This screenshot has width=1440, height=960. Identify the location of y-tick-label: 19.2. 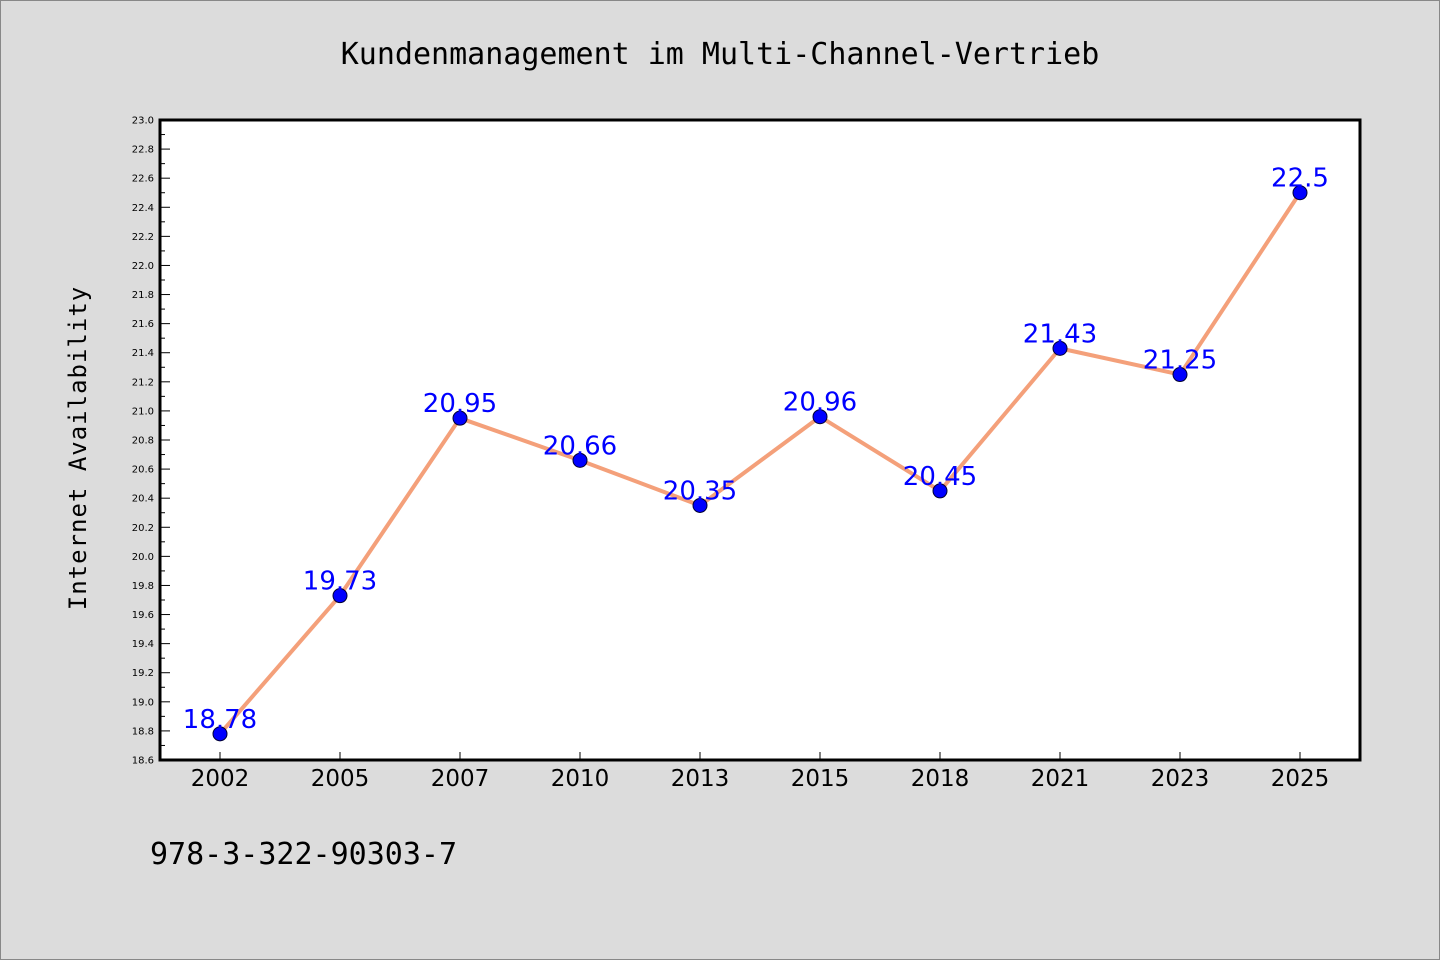
(143, 673).